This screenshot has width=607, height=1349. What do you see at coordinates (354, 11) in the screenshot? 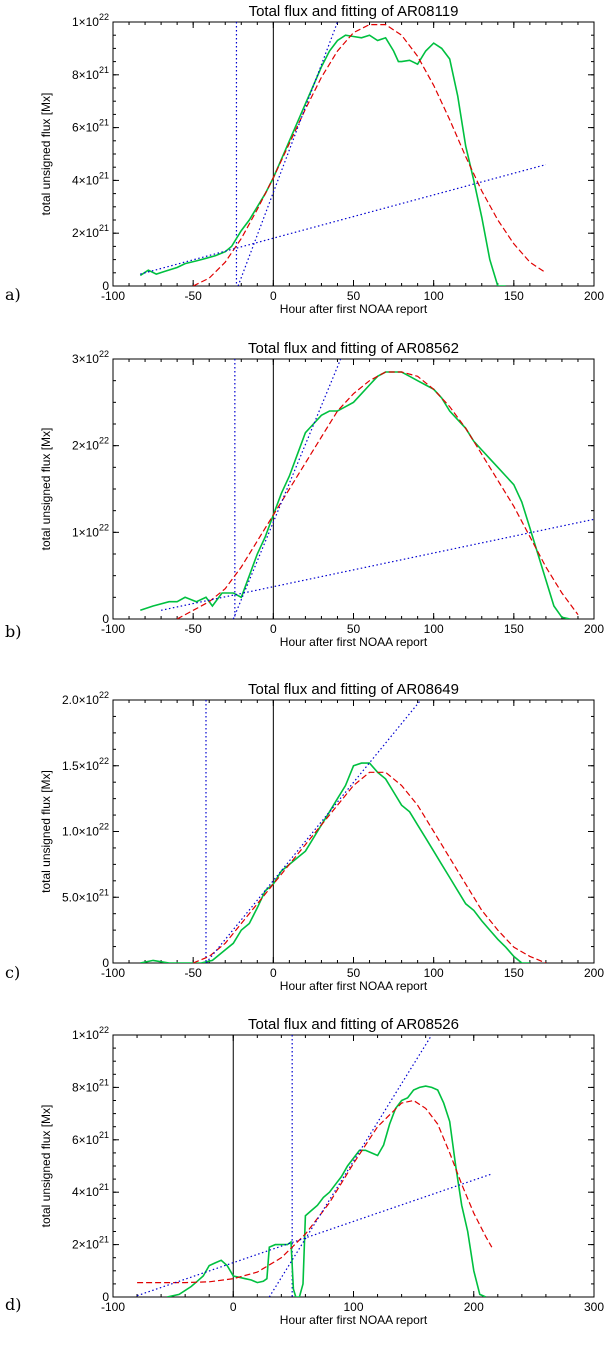
I see `chart-title: Total flux and fitting of AR08119` at bounding box center [354, 11].